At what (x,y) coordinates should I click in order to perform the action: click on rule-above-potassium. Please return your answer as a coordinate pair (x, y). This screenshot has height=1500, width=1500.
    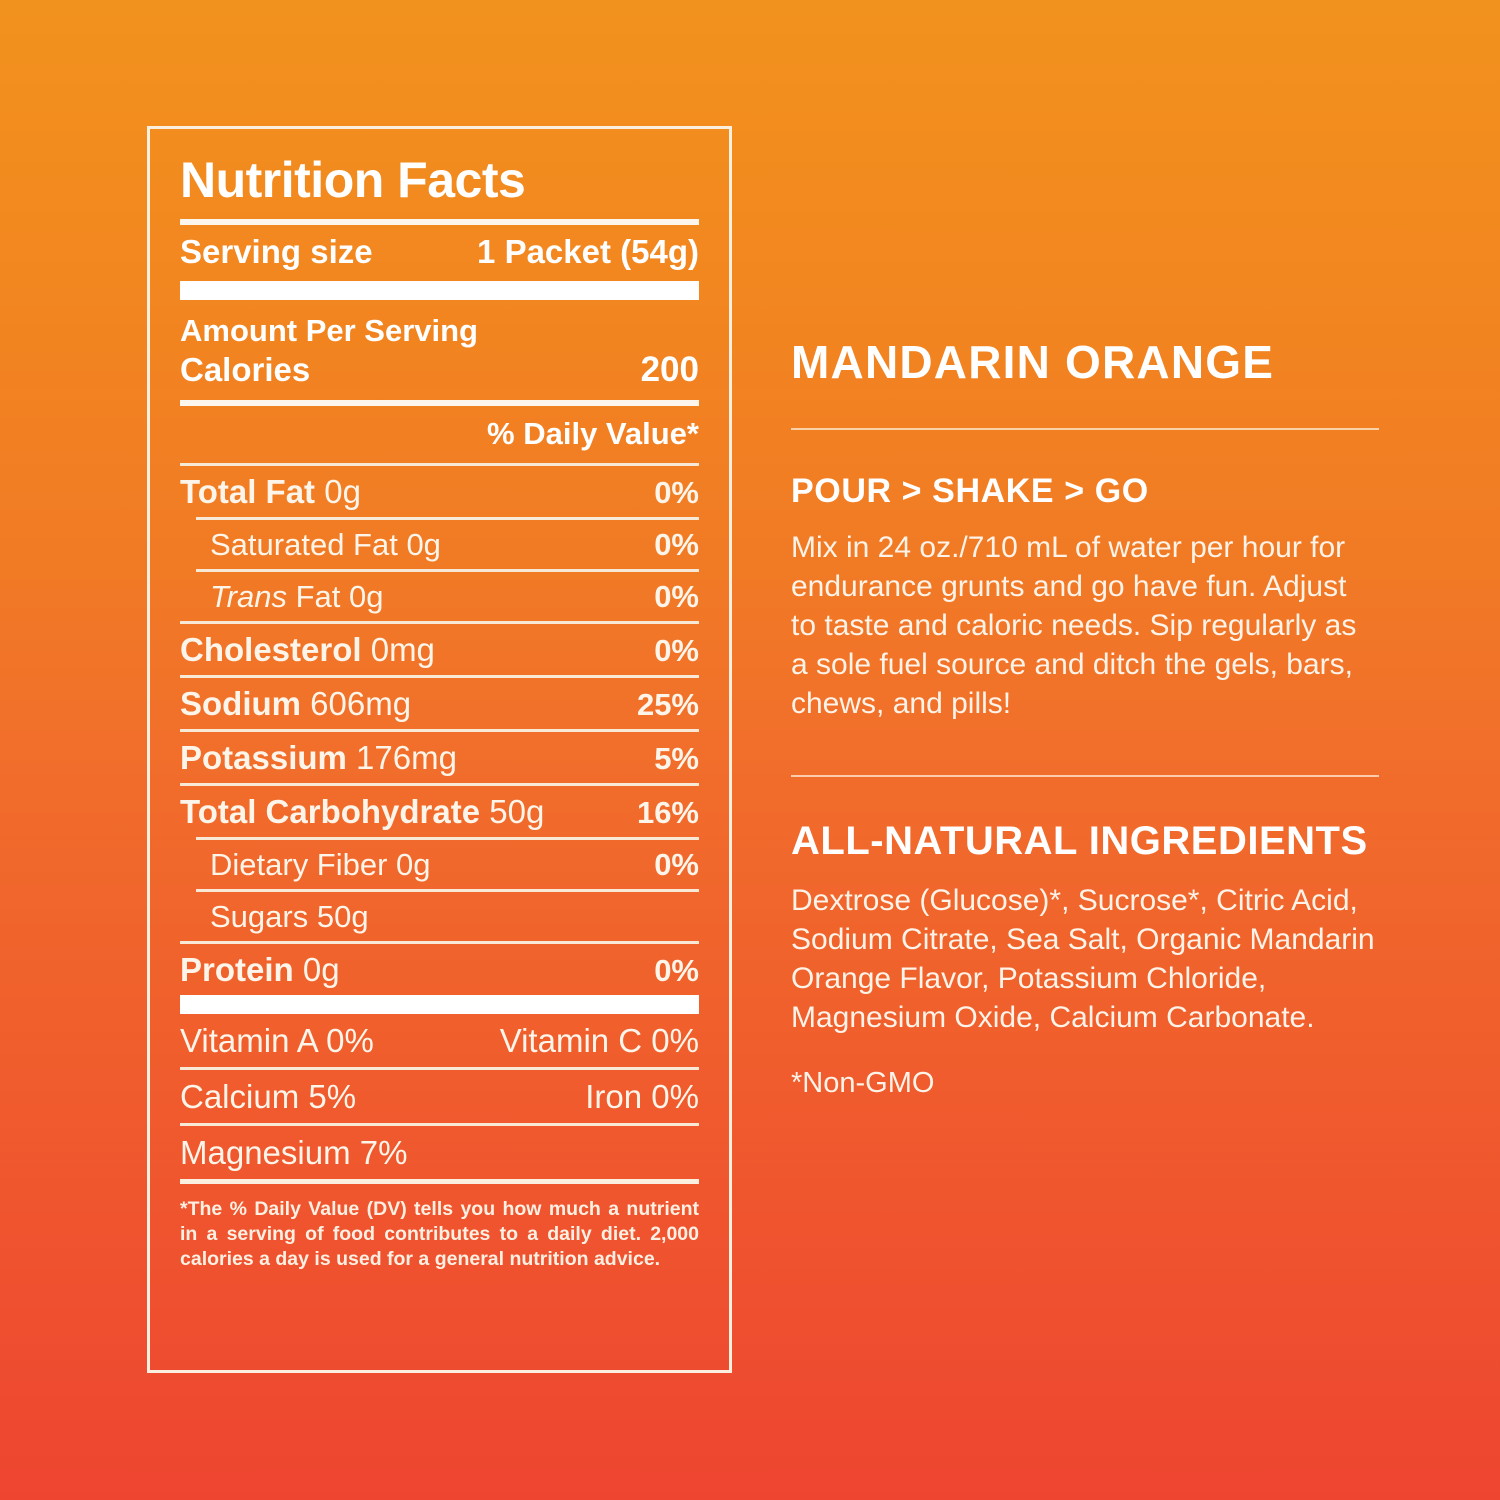
    Looking at the image, I should click on (439, 730).